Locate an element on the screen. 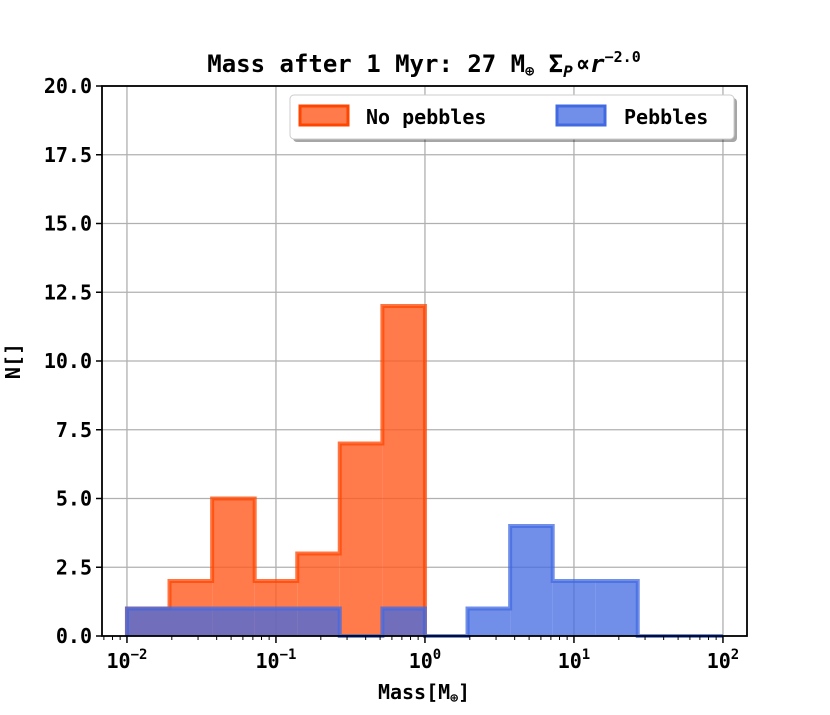 The height and width of the screenshot is (715, 830). pebbles-series is located at coordinates (423, 581).